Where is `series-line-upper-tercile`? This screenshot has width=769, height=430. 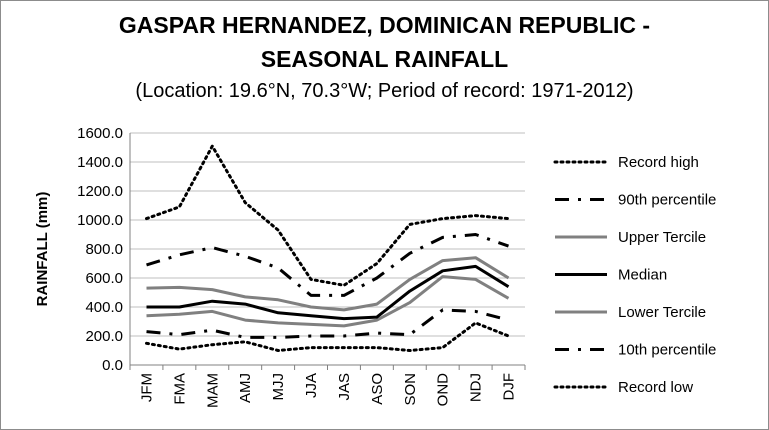
series-line-upper-tercile is located at coordinates (328, 284).